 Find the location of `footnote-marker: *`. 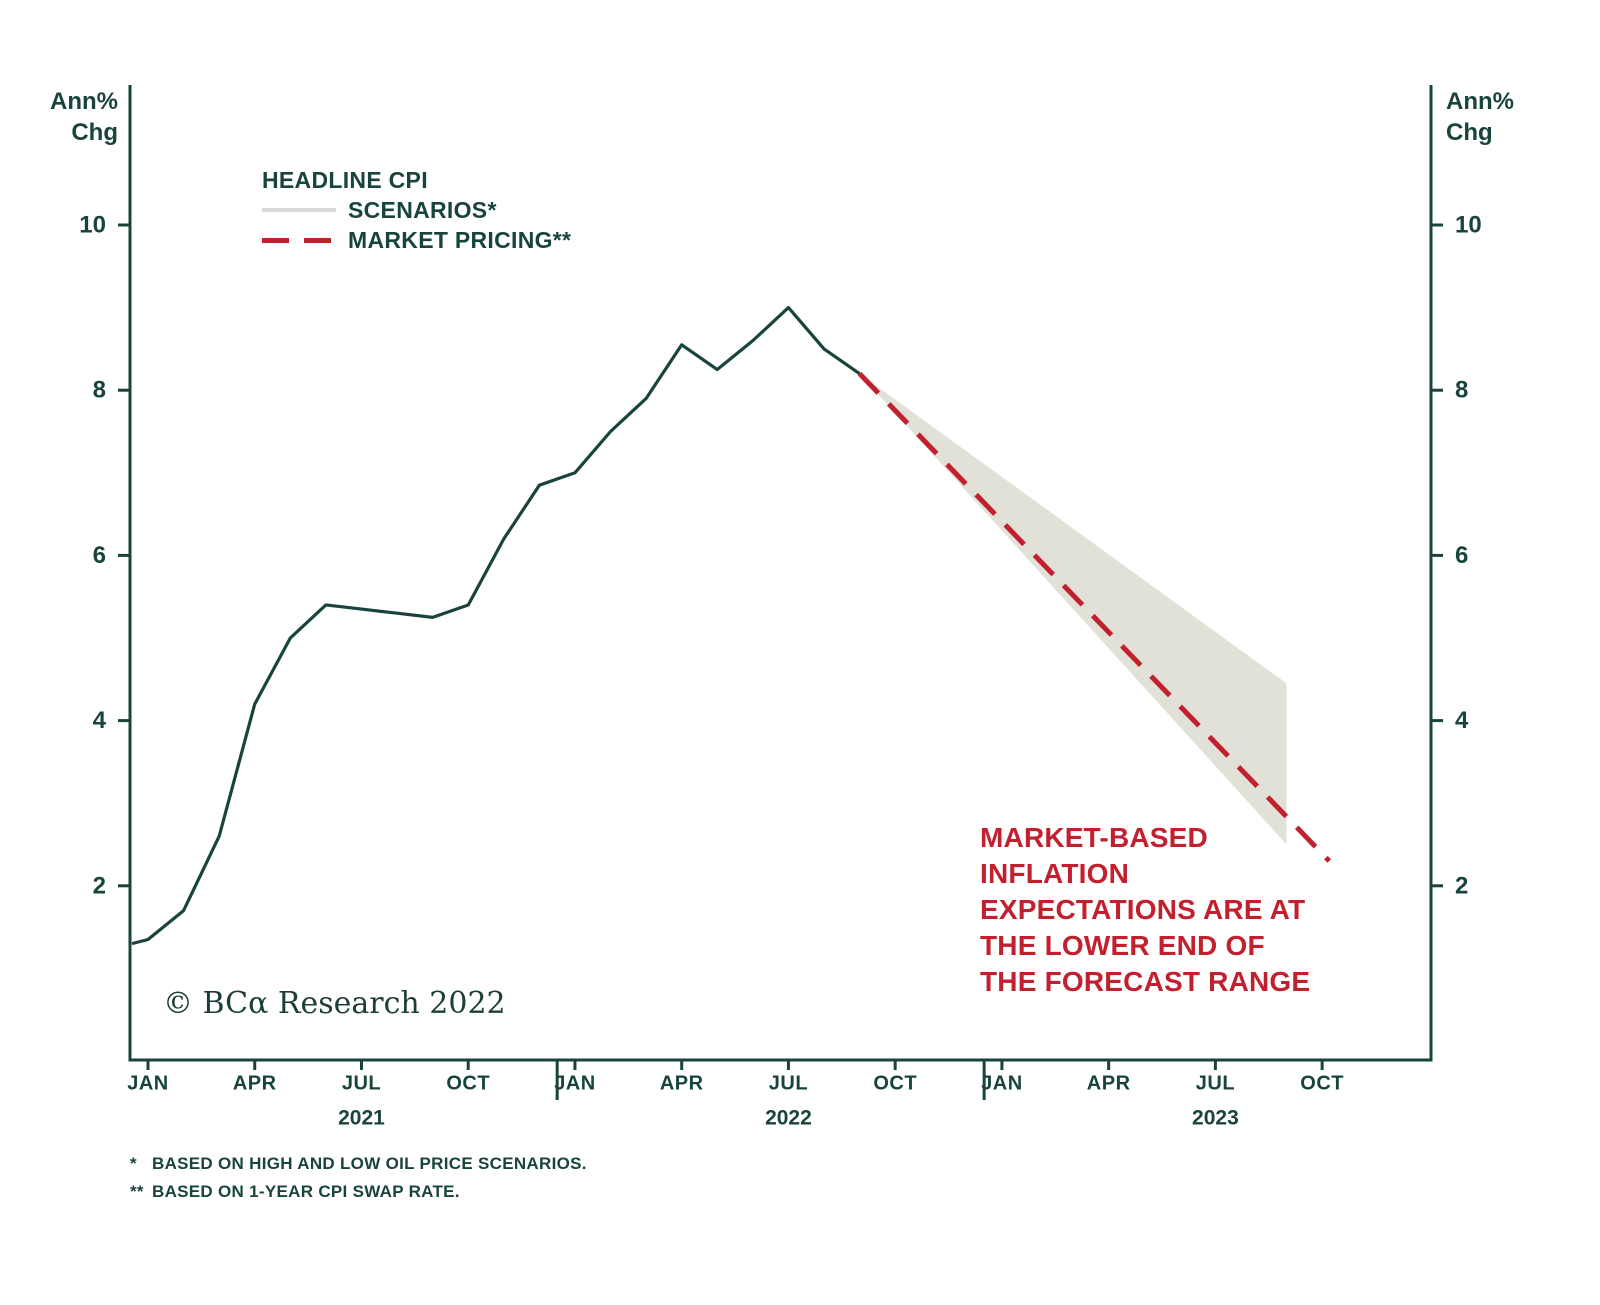

footnote-marker: * is located at coordinates (133, 1163).